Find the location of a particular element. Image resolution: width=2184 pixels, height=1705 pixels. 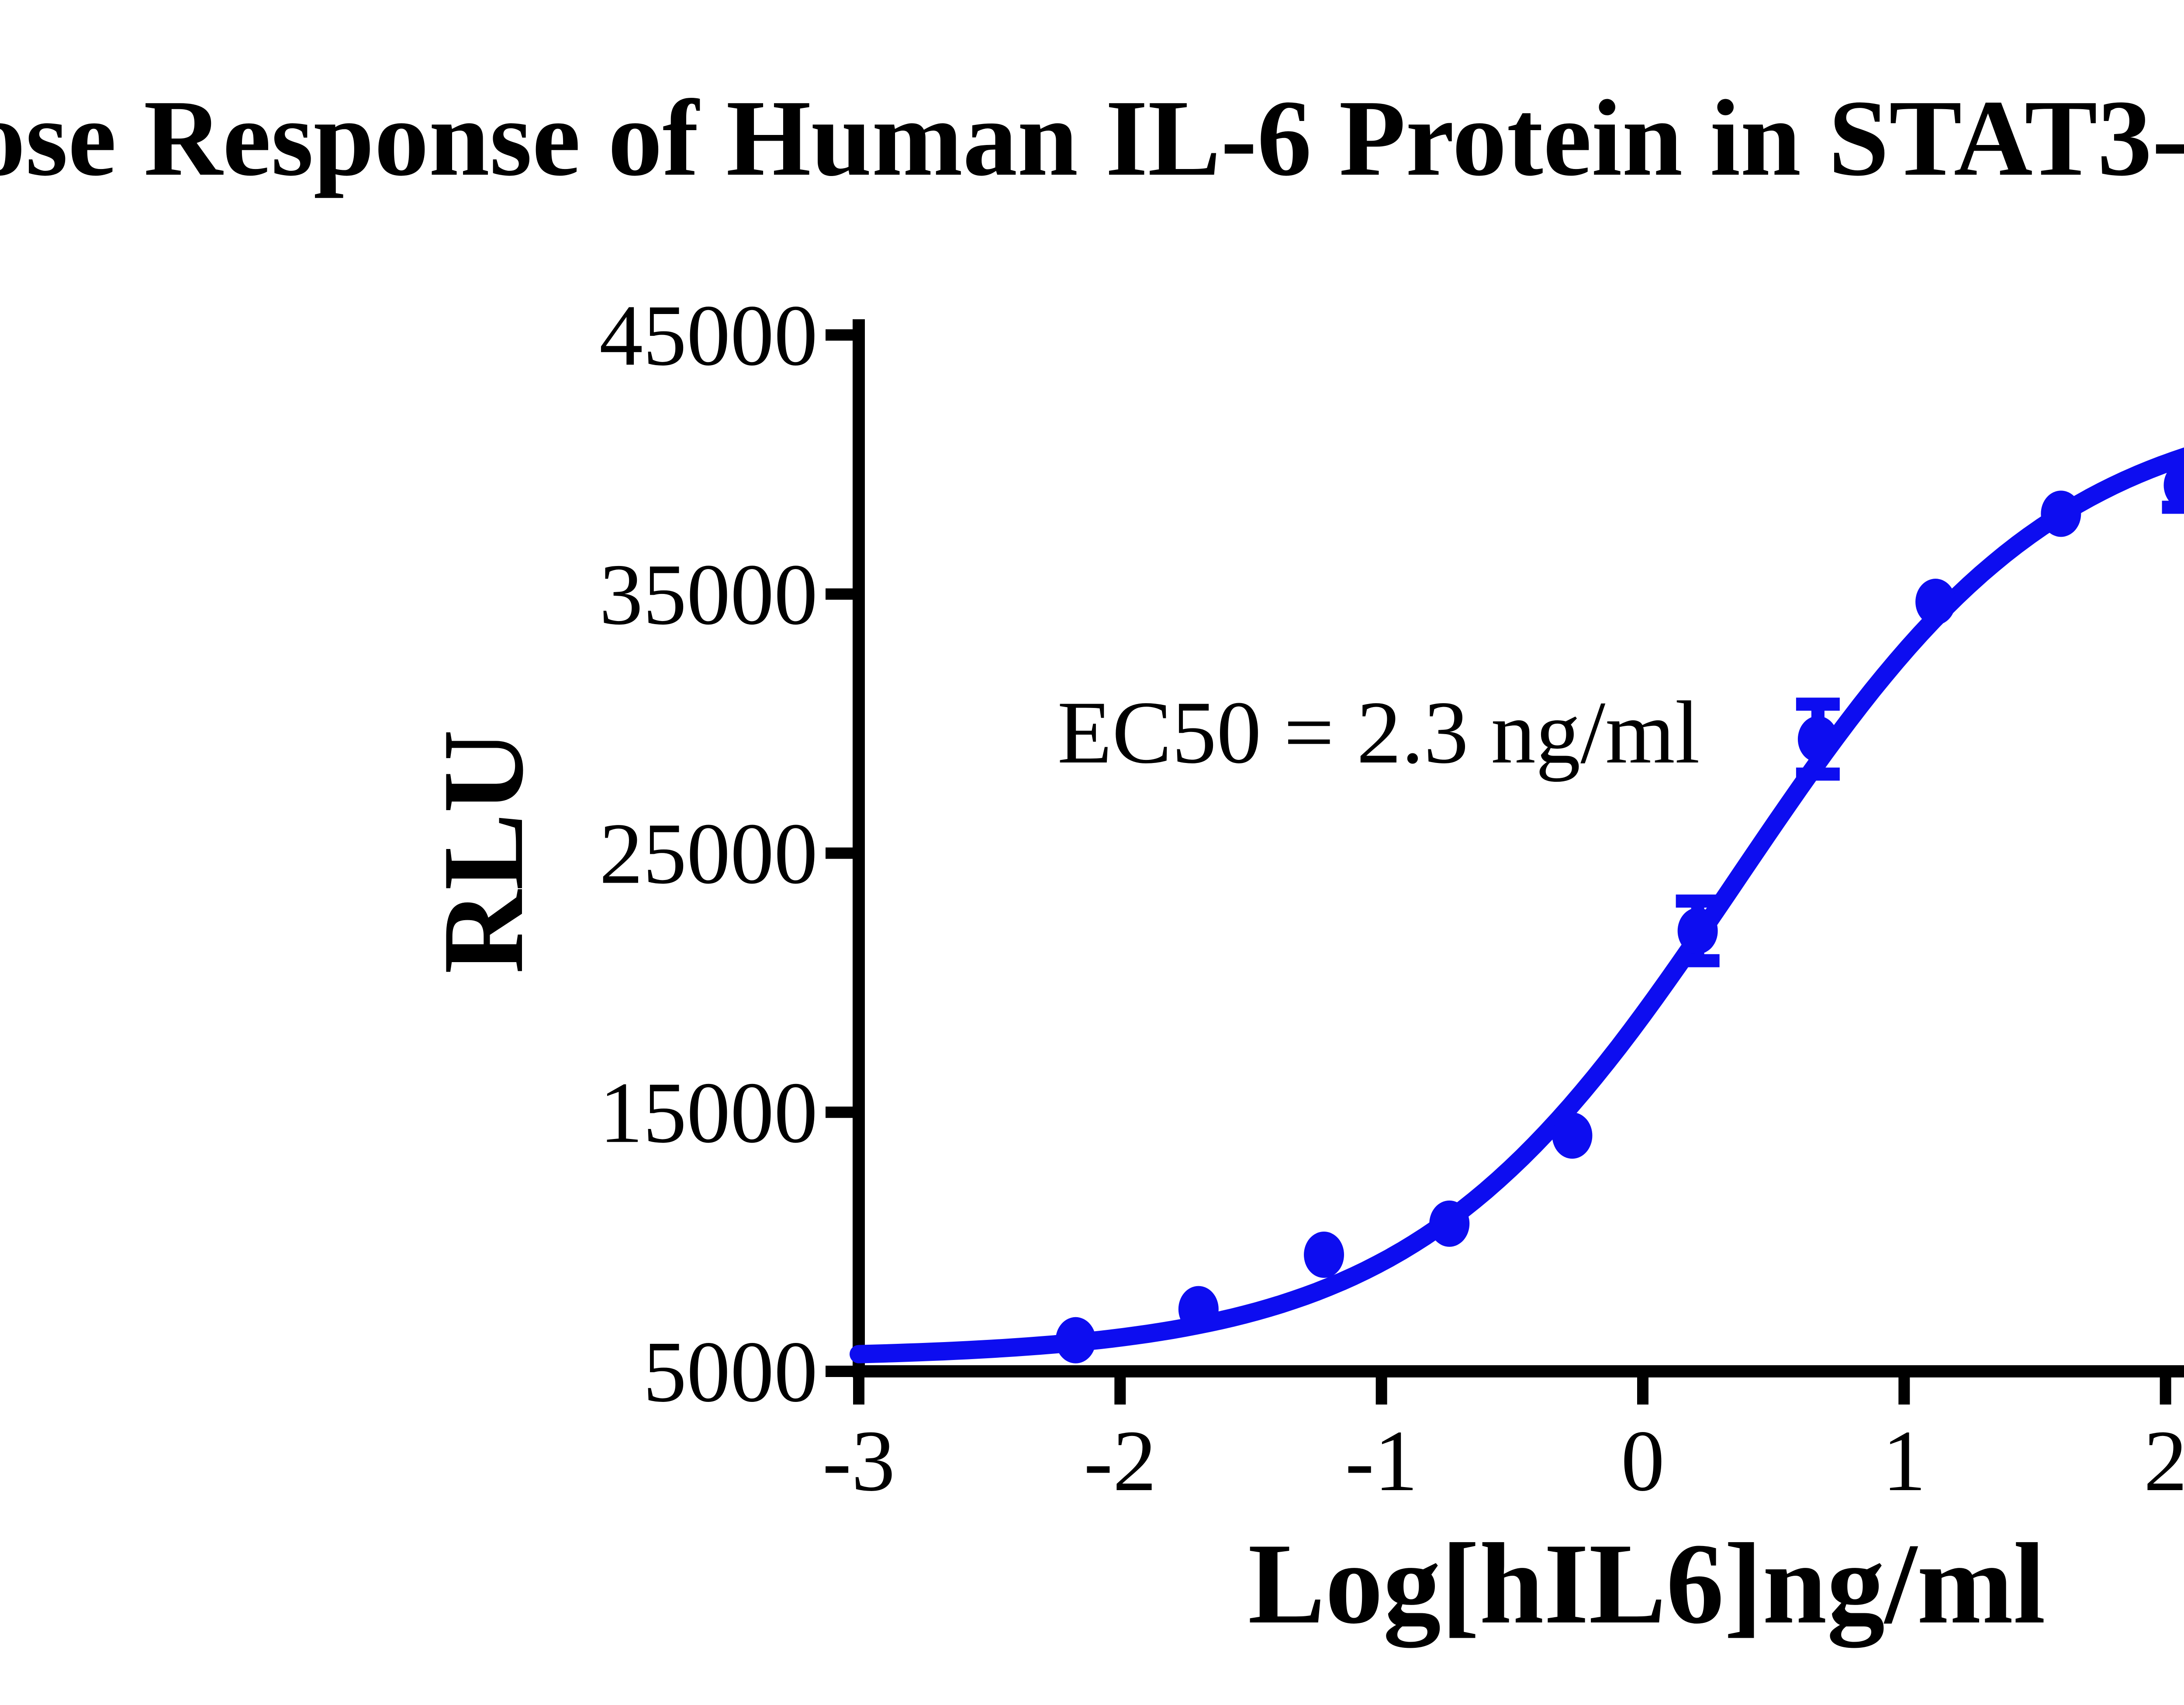

y-axis-tick-labels: 5000 15000 25000 35000 45000 is located at coordinates (708, 853).